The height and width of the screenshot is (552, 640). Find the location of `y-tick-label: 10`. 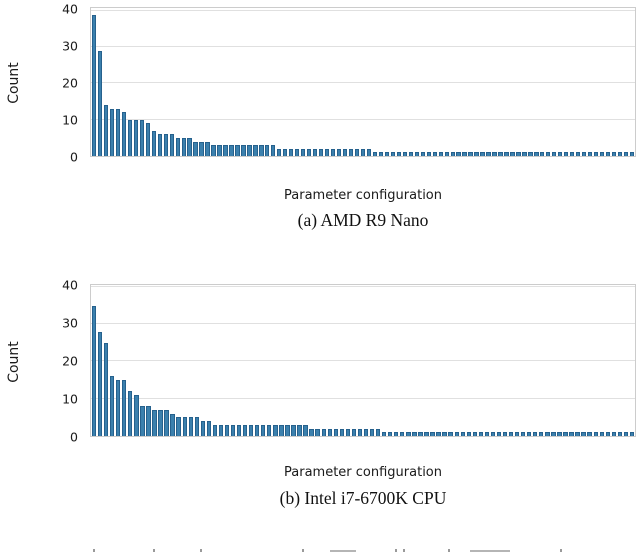

y-tick-label: 10 is located at coordinates (70, 398).